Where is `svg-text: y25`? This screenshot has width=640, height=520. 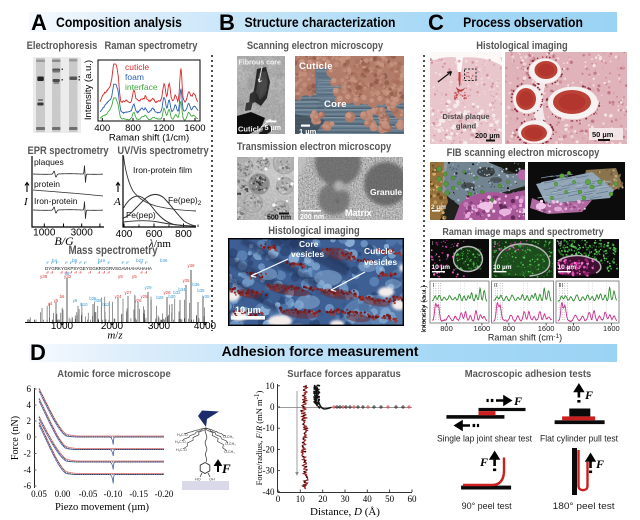
svg-text: y25 is located at coordinates (145, 296).